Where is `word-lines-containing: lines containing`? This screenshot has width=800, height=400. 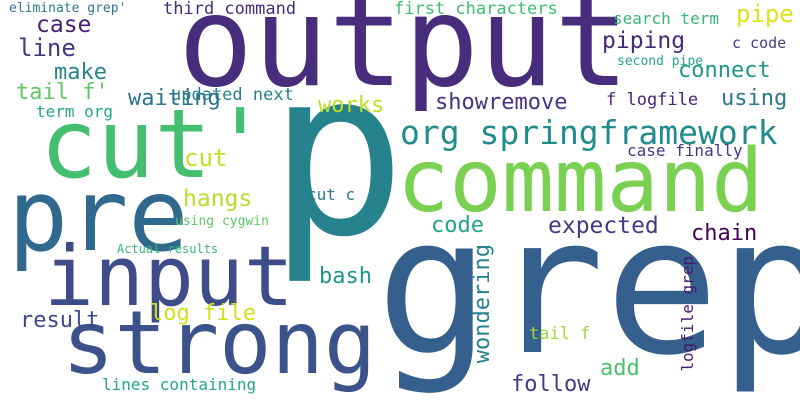 word-lines-containing: lines containing is located at coordinates (179, 384).